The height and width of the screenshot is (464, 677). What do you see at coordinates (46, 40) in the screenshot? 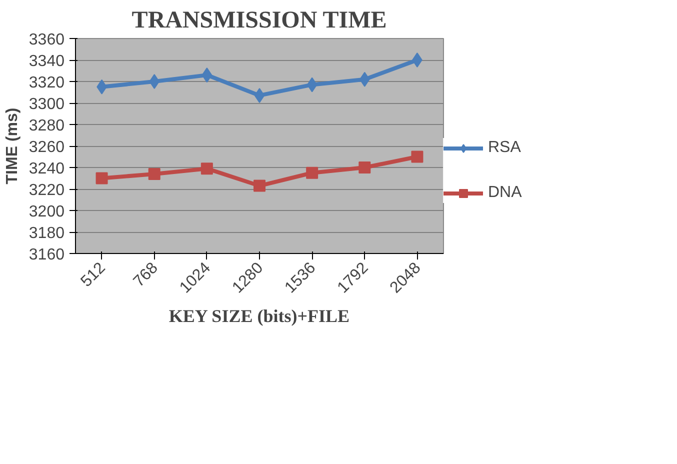
I see `y-tick-label: 3360` at bounding box center [46, 40].